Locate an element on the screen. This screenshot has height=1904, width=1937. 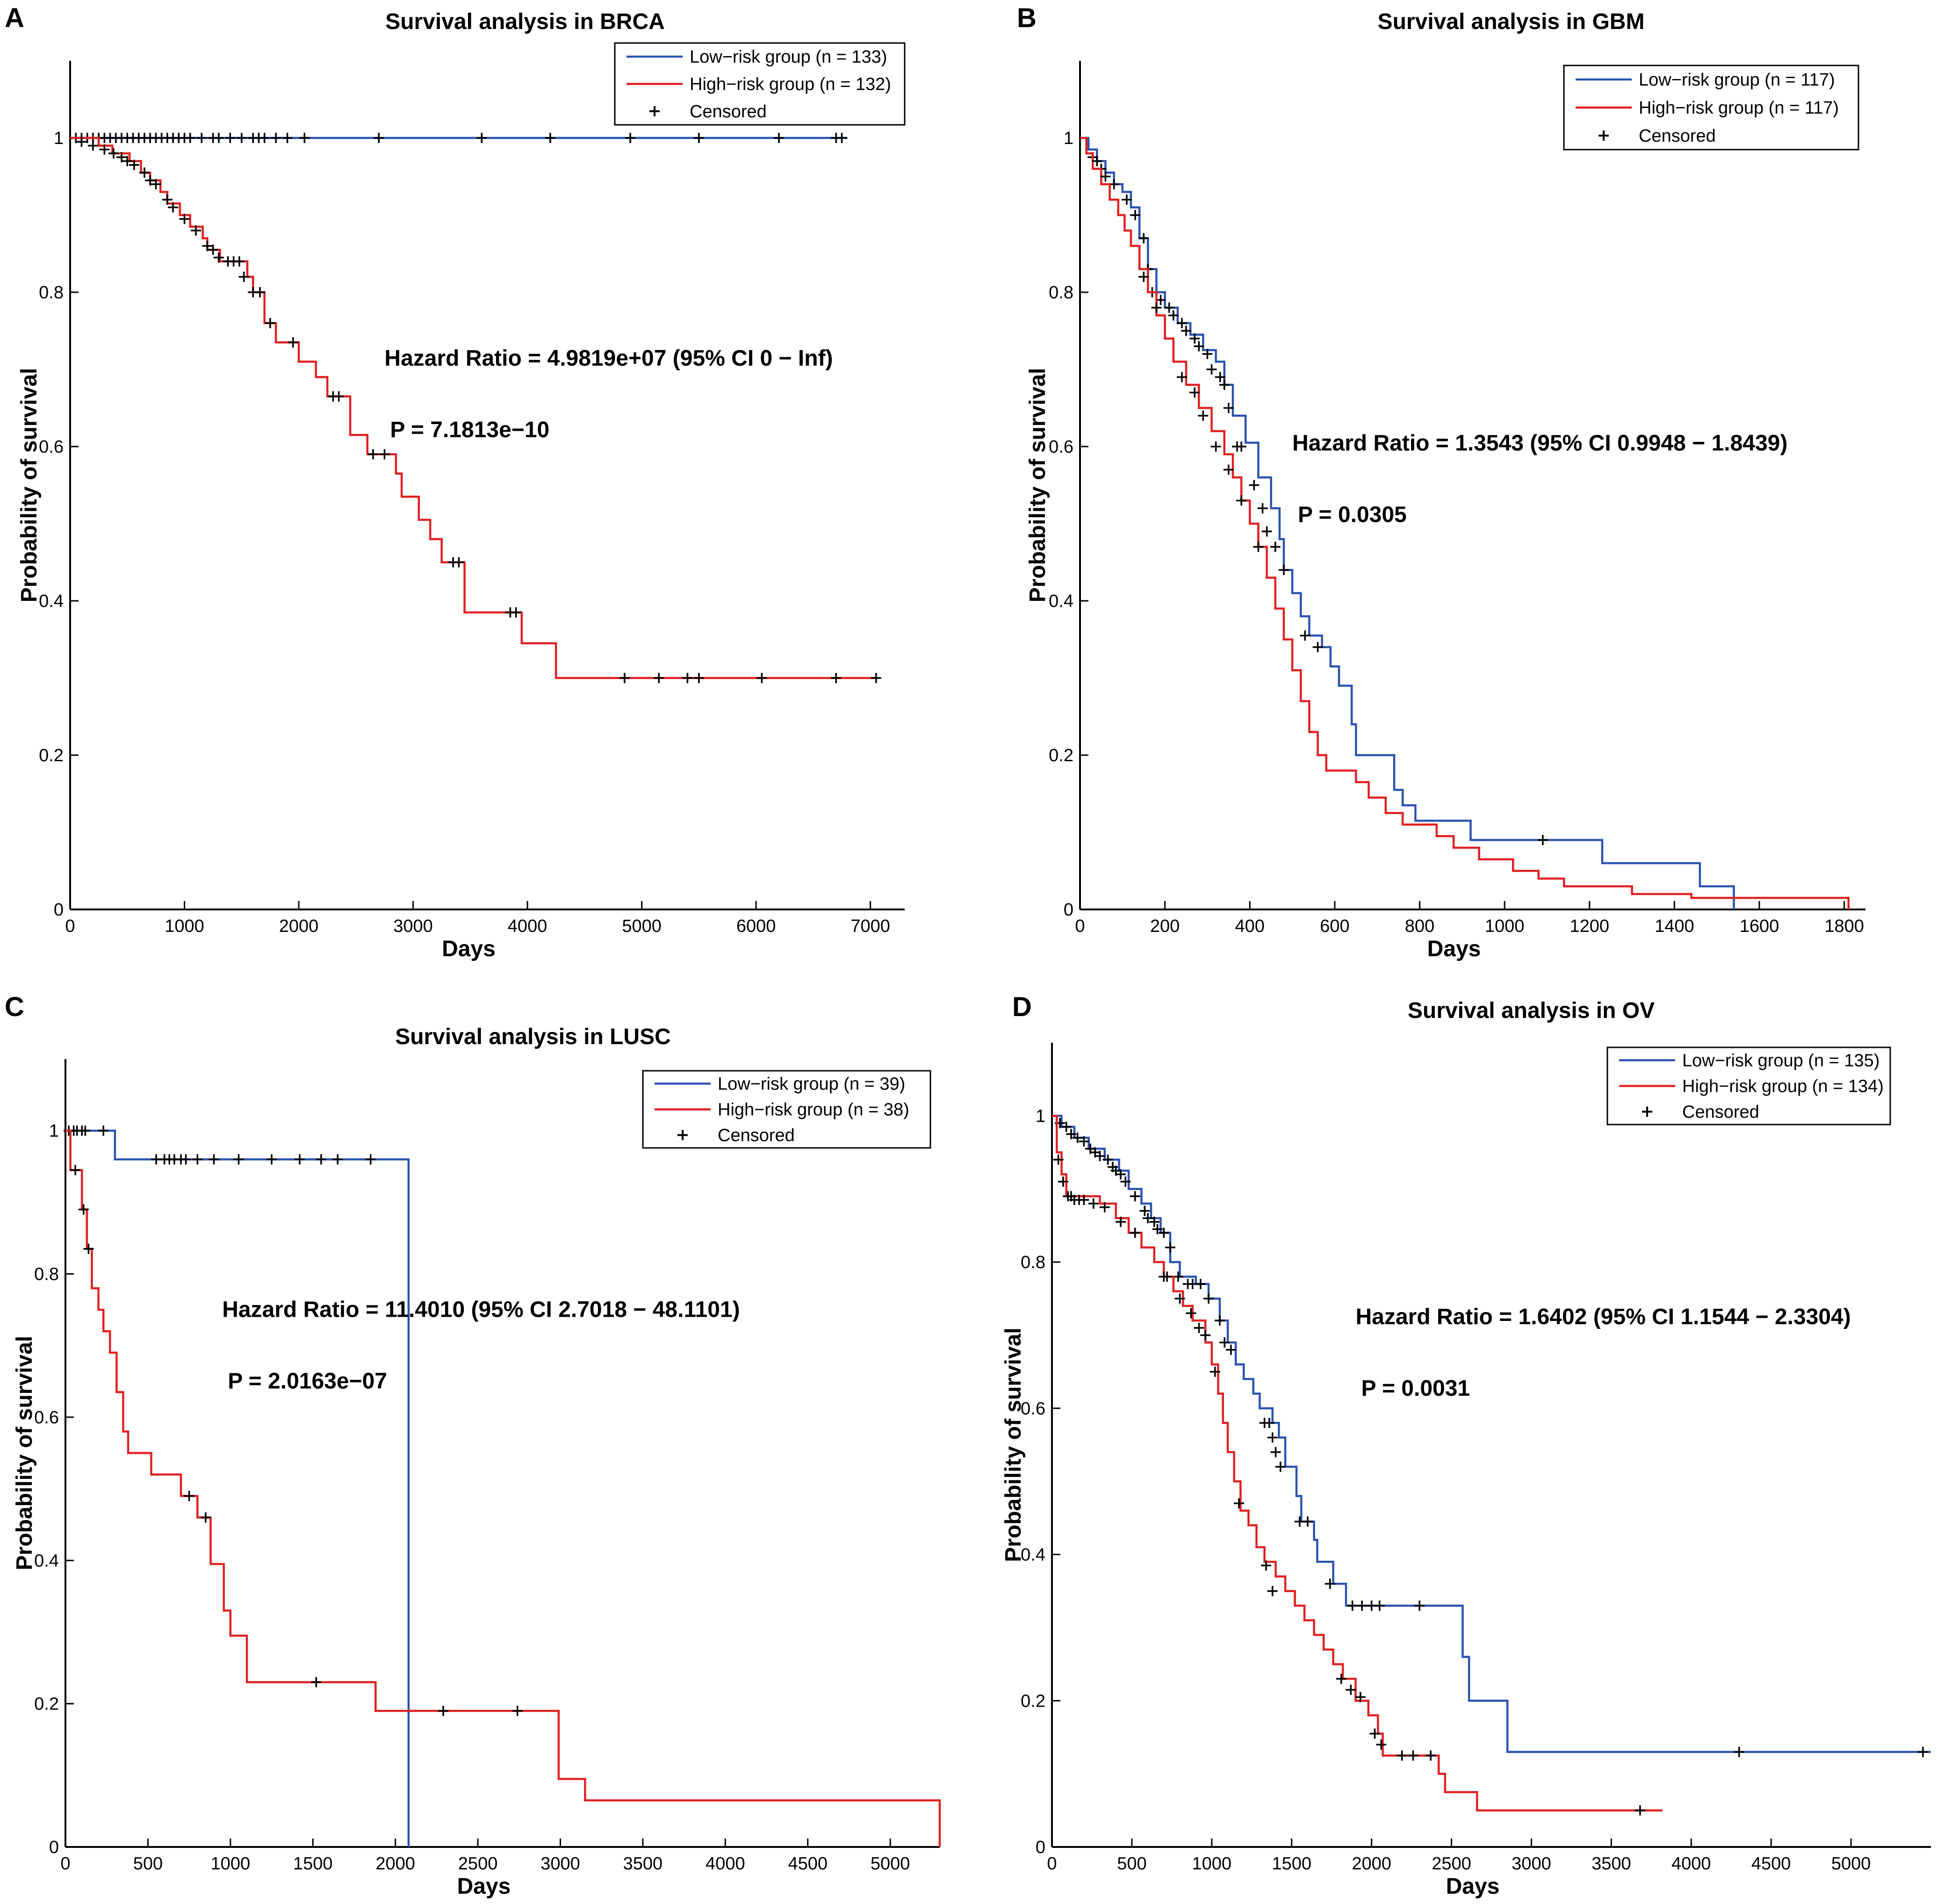
x-tick-label: 2500 is located at coordinates (478, 1864).